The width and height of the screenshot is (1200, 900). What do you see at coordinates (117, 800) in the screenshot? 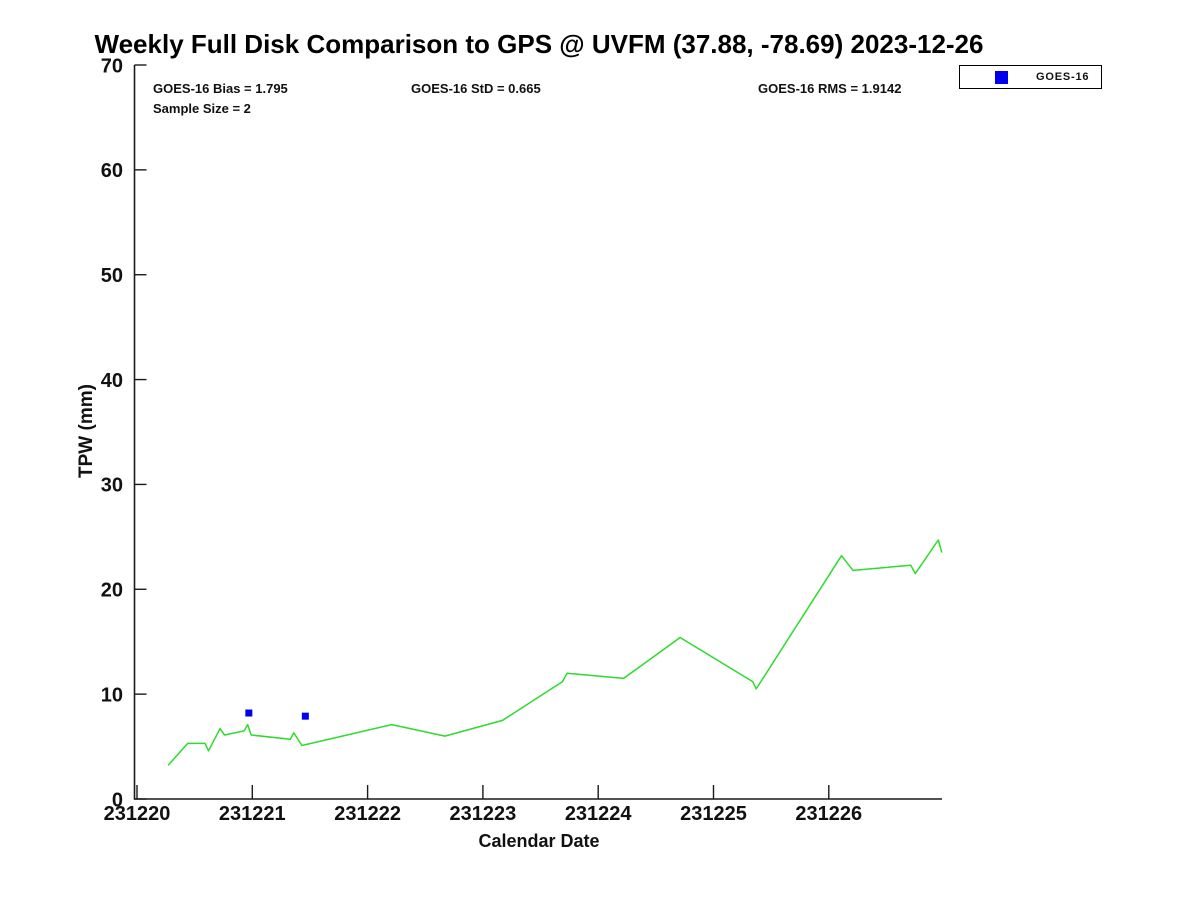
I see `y-tick-label: 0` at bounding box center [117, 800].